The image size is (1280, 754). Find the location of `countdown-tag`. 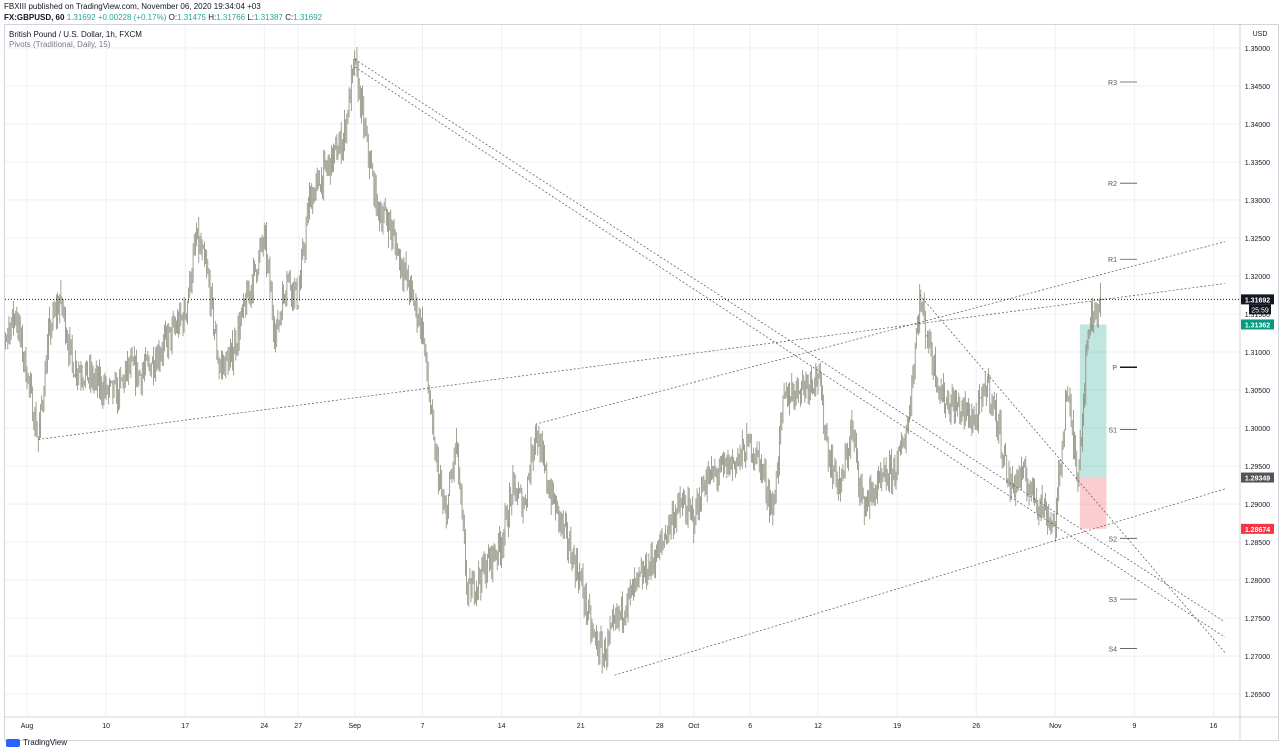

countdown-tag is located at coordinates (1260, 309).